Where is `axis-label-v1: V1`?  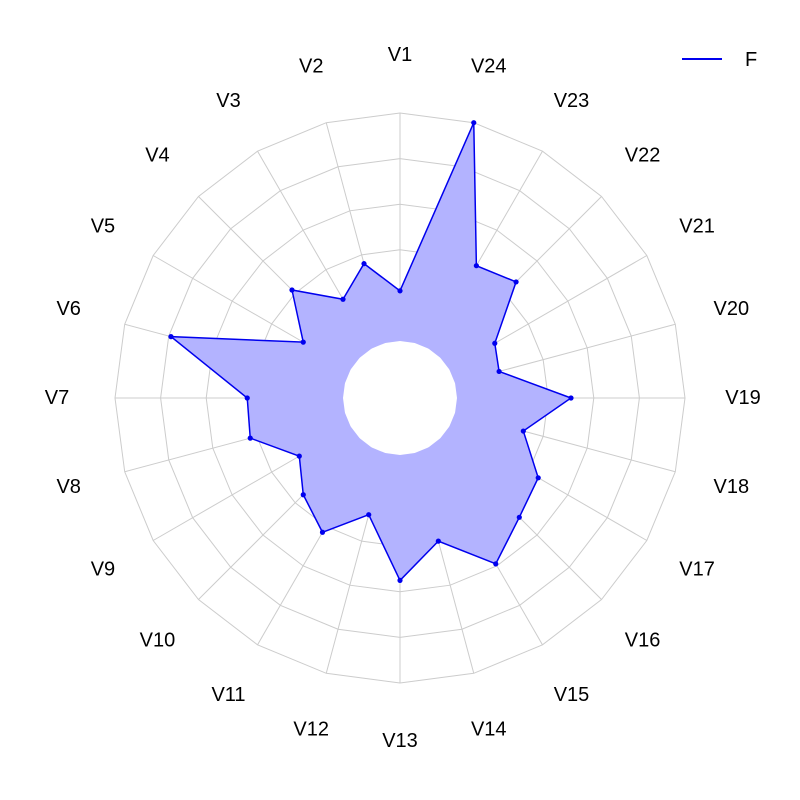 axis-label-v1: V1 is located at coordinates (400, 55).